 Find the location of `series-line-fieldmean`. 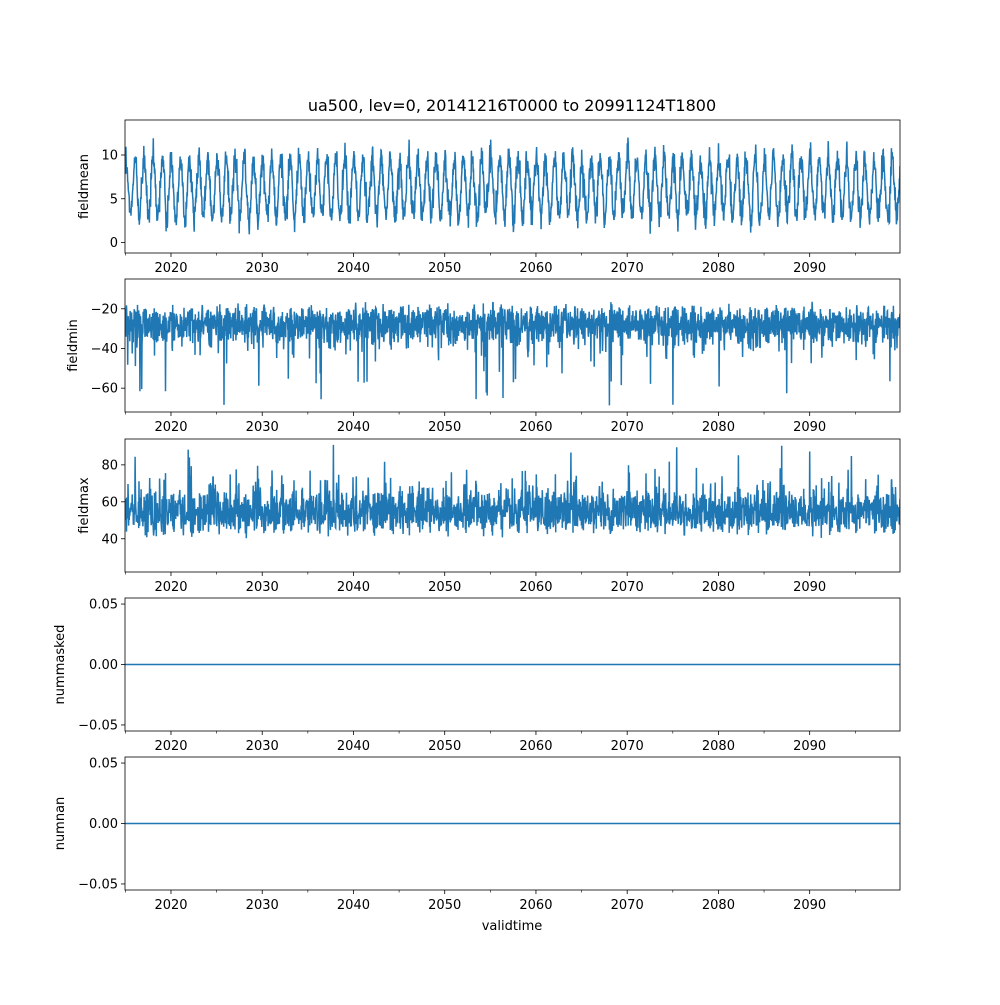

series-line-fieldmean is located at coordinates (512, 186).